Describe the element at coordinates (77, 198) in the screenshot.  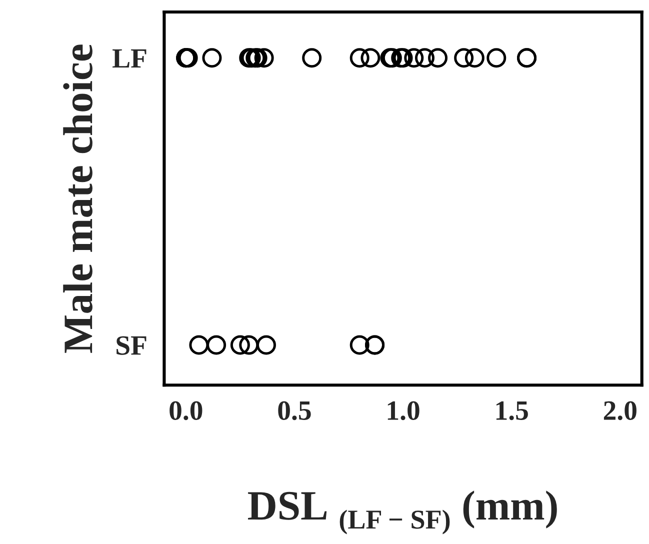
I see `y-axis-title: Male mate choice` at that location.